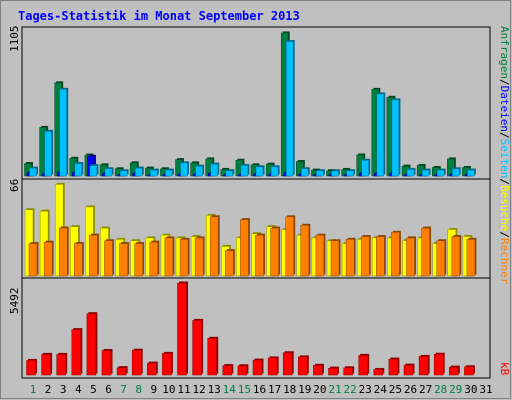 This screenshot has width=512, height=400. Describe the element at coordinates (504, 109) in the screenshot. I see `legend-dateien: Dateien` at that location.